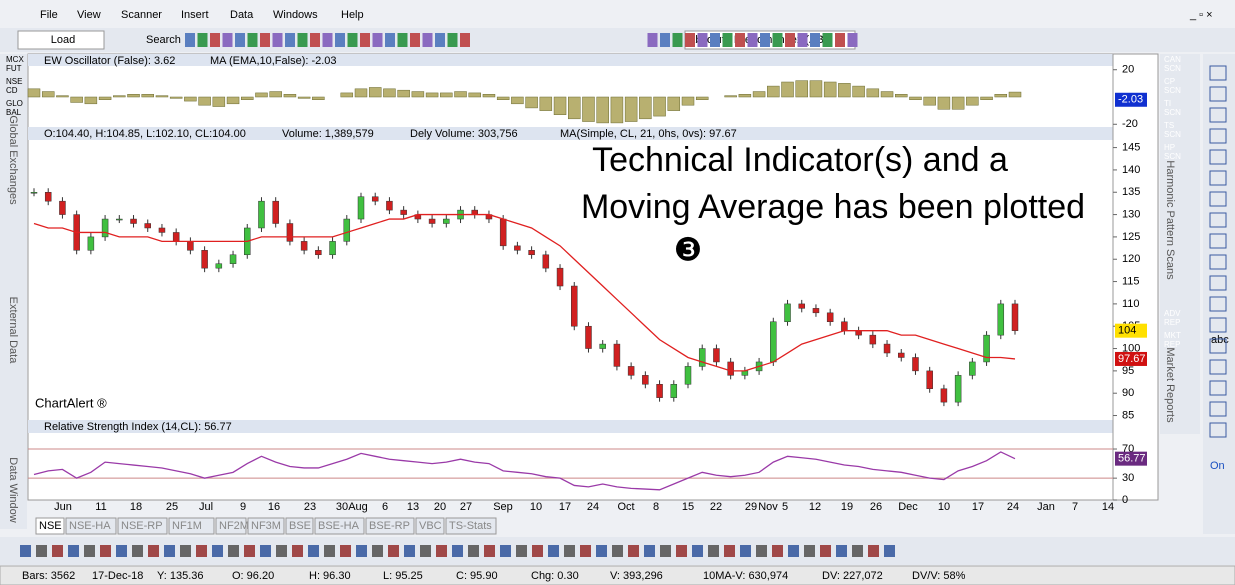  Describe the element at coordinates (266, 526) in the screenshot. I see `tab-label: NF3M` at that location.